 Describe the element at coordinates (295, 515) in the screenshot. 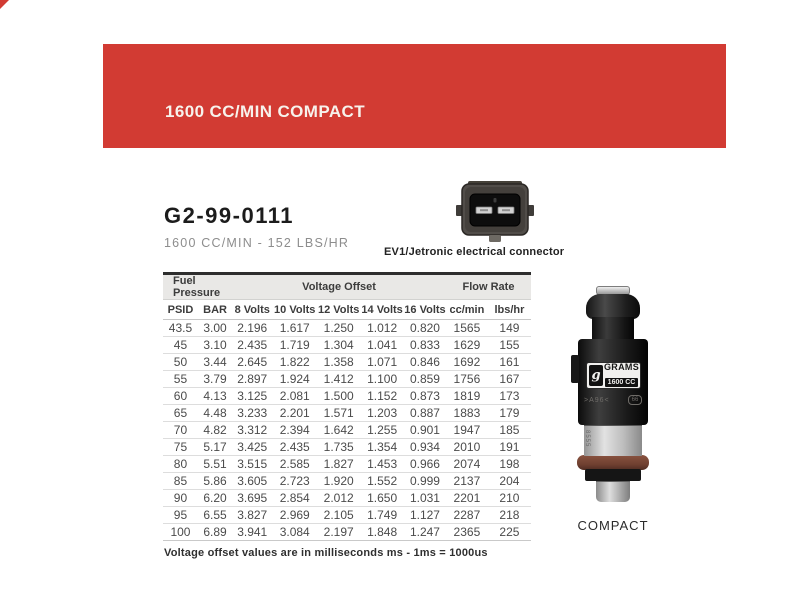

I see `table-cell: 2.969` at that location.